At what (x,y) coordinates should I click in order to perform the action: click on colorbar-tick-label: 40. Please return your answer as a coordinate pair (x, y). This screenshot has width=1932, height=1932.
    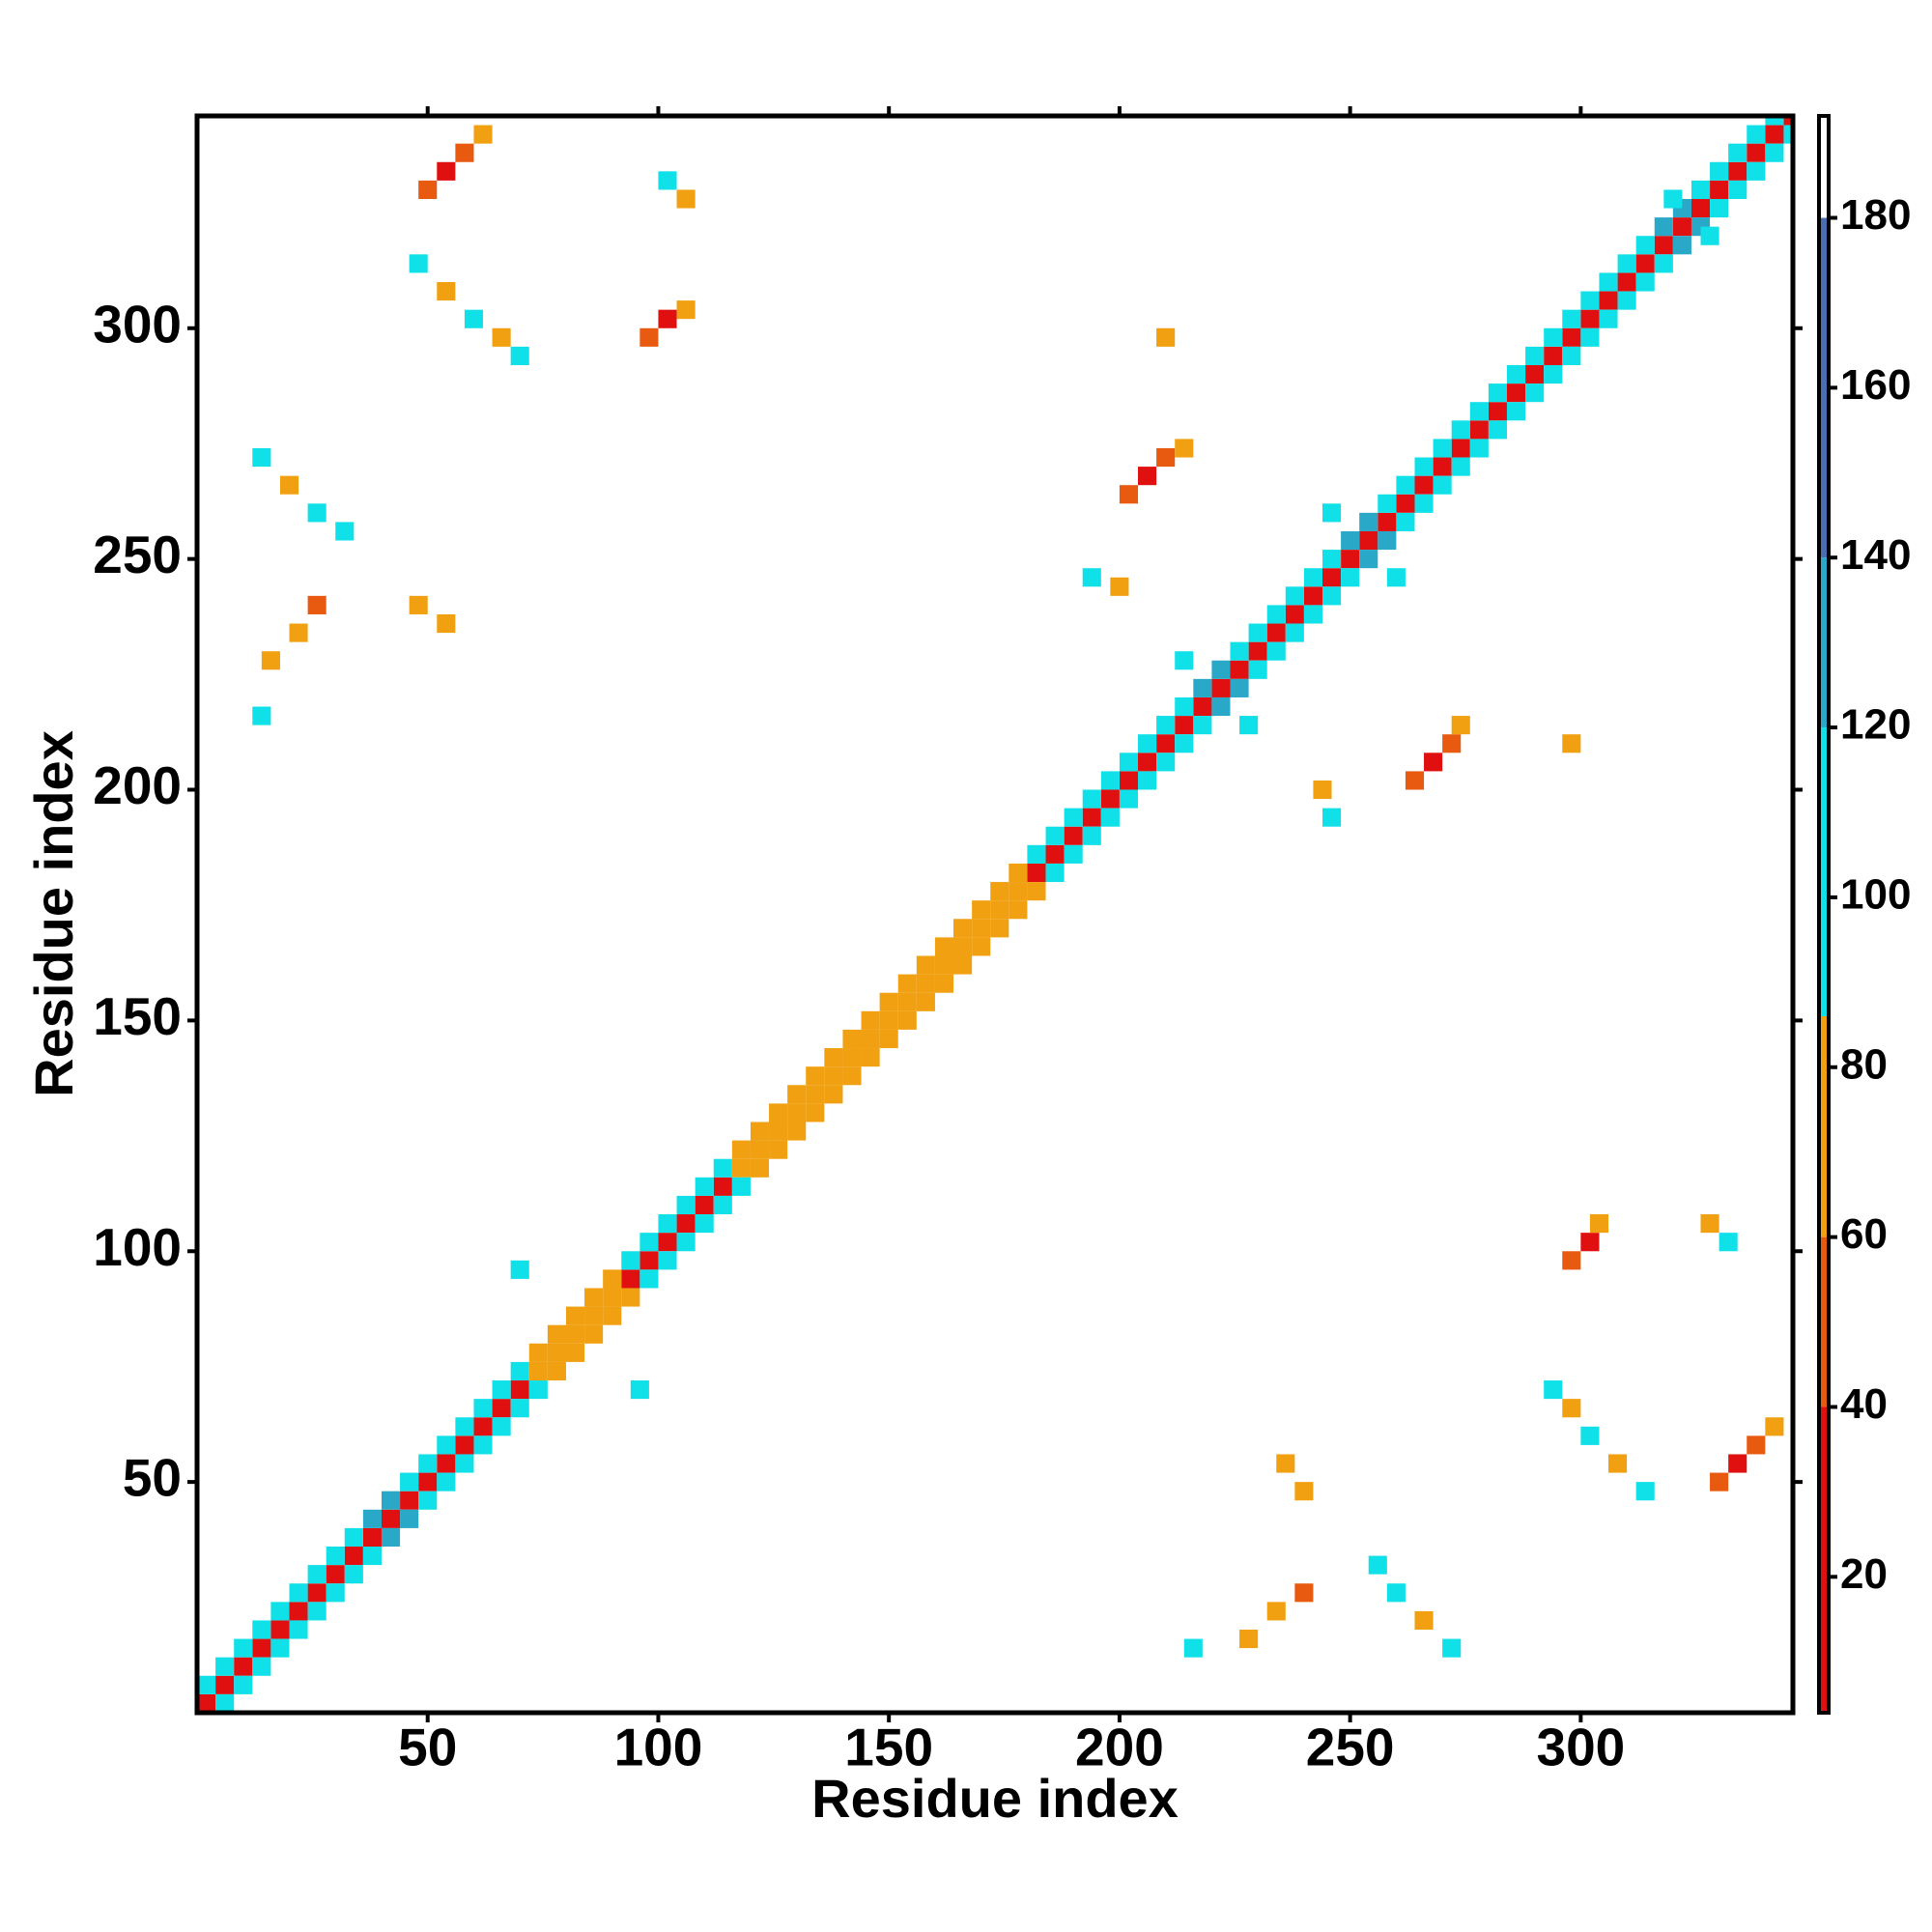
    Looking at the image, I should click on (1864, 1404).